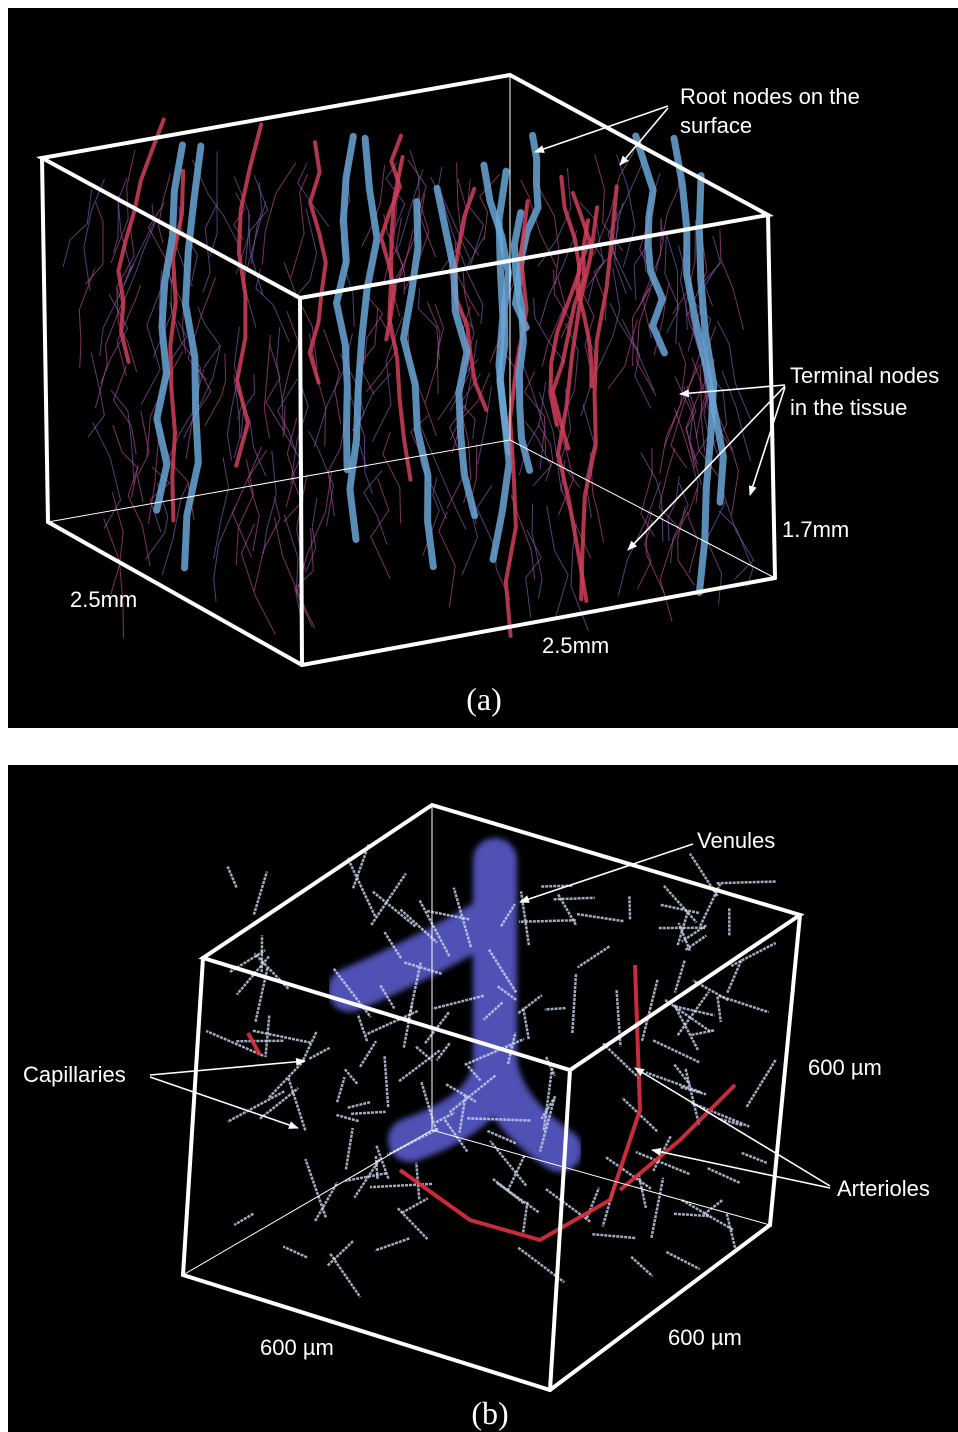  Describe the element at coordinates (705, 1337) in the screenshot. I see `dimension-label: 600 µm` at that location.